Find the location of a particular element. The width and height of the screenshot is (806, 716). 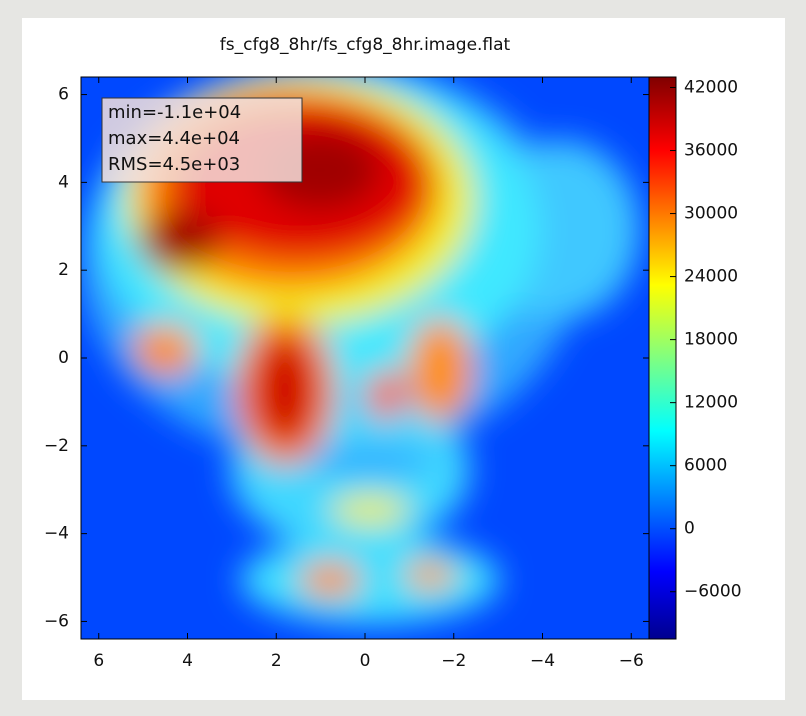

stats-text: max=4.4e+04 is located at coordinates (174, 138).